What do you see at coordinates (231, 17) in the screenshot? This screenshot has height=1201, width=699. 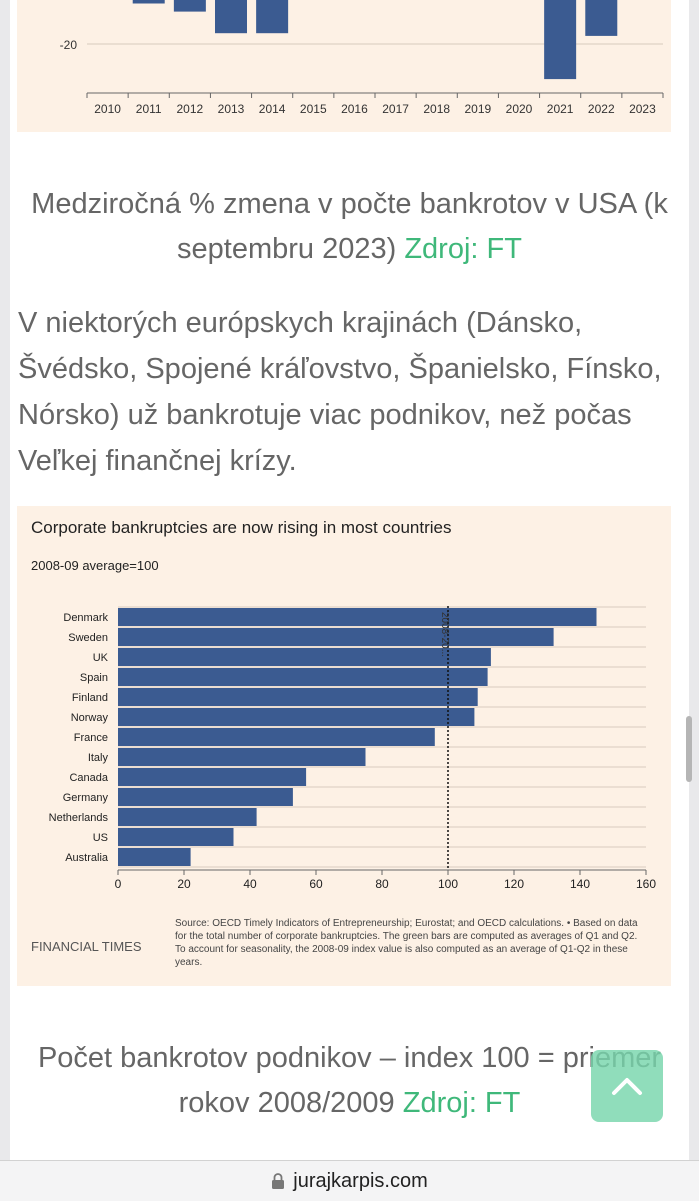 I see `bar-2013` at bounding box center [231, 17].